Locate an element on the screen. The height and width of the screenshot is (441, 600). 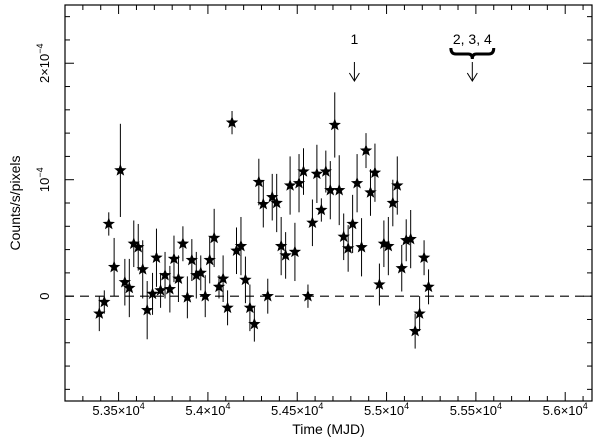
annotation-arrow-head is located at coordinates (472, 77).